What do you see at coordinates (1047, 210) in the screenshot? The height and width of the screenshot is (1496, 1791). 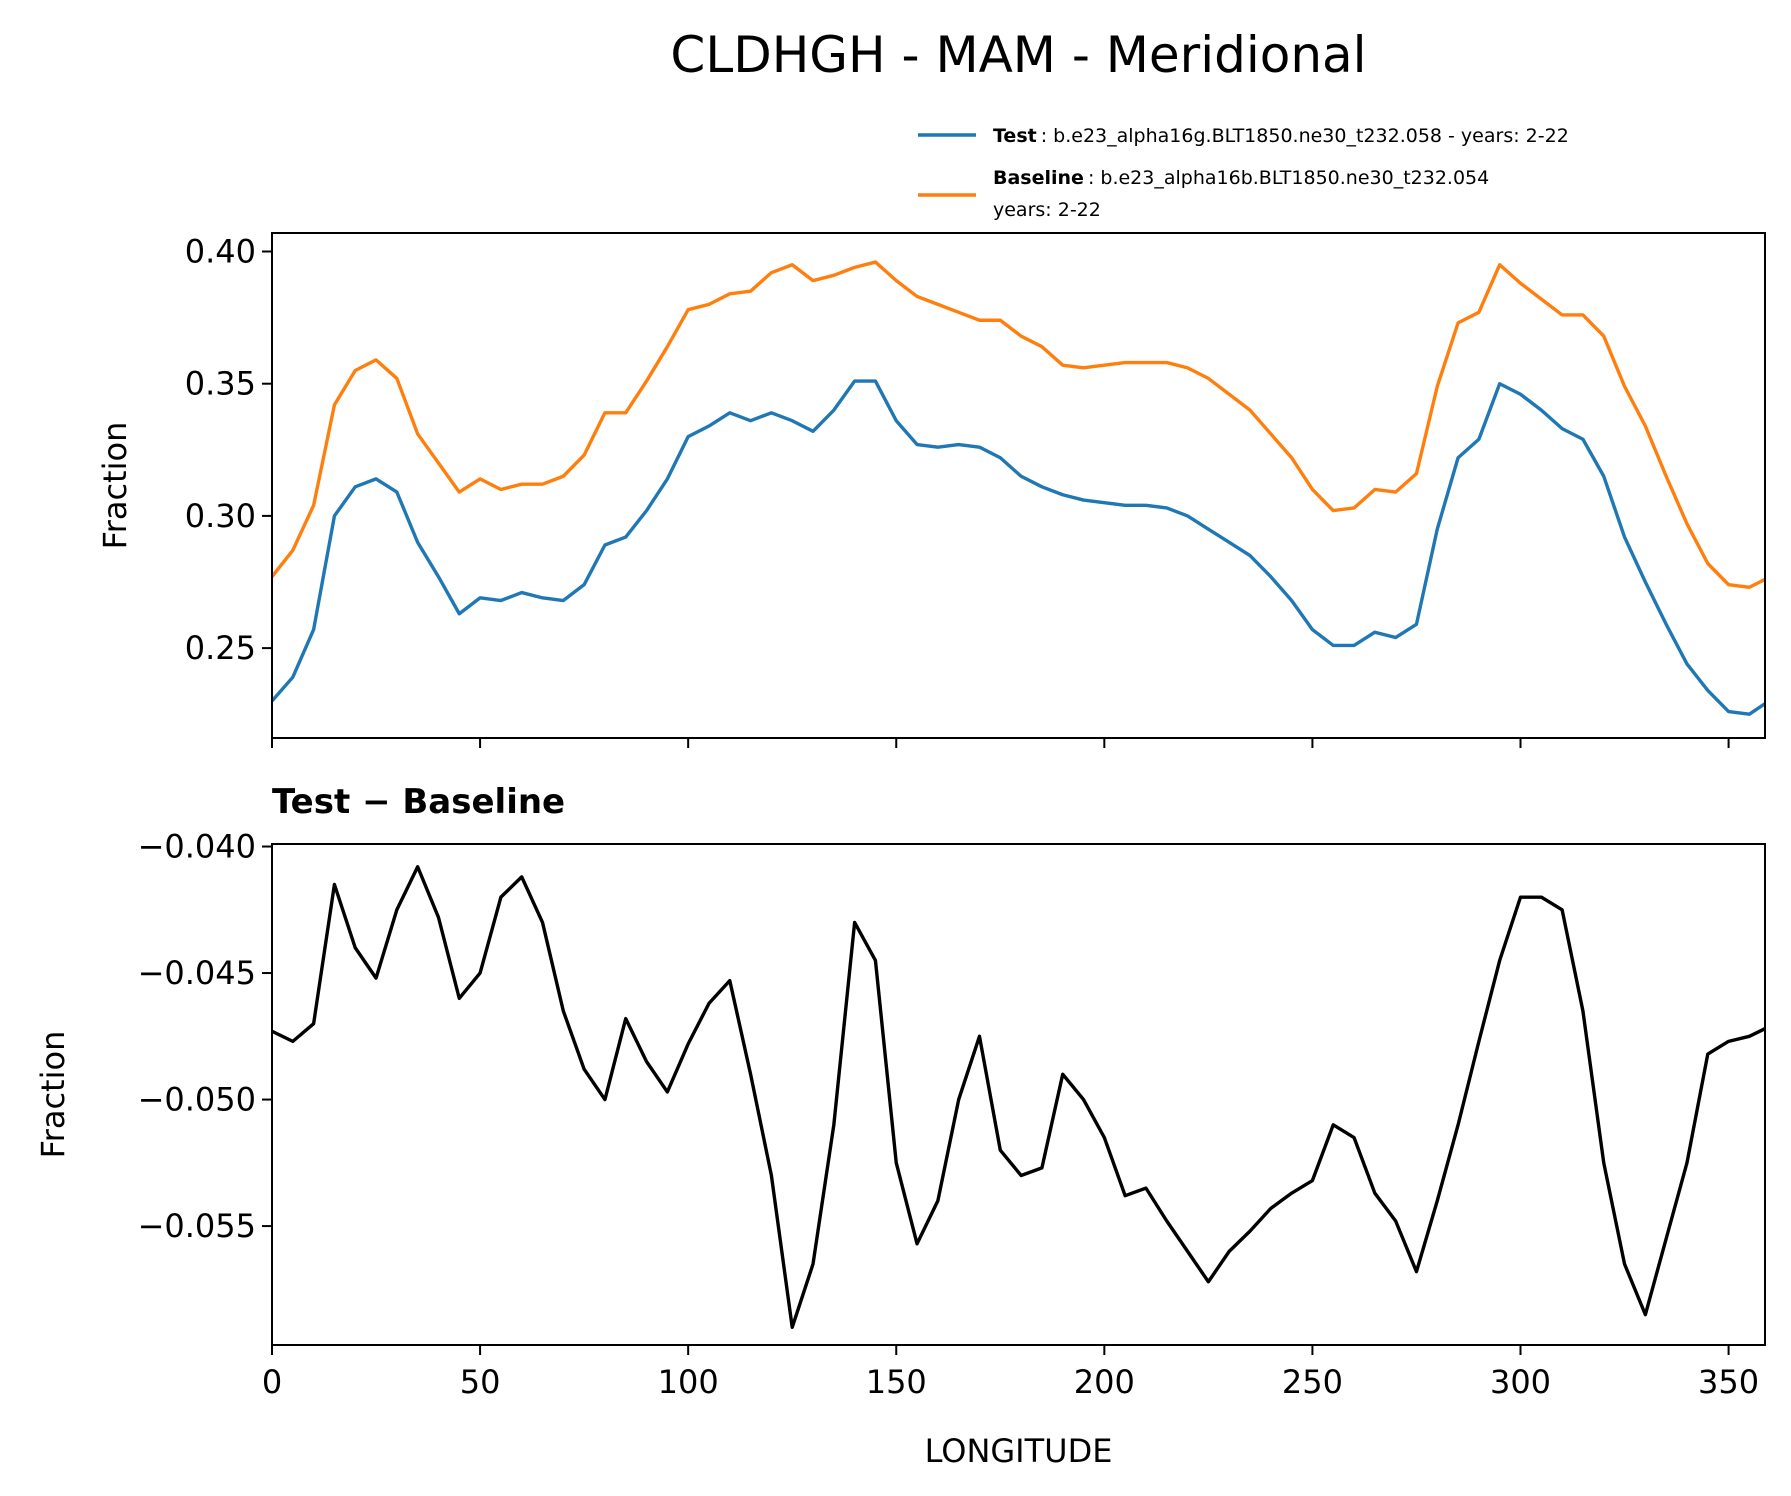 I see `legend-description-line: years: 2-22` at bounding box center [1047, 210].